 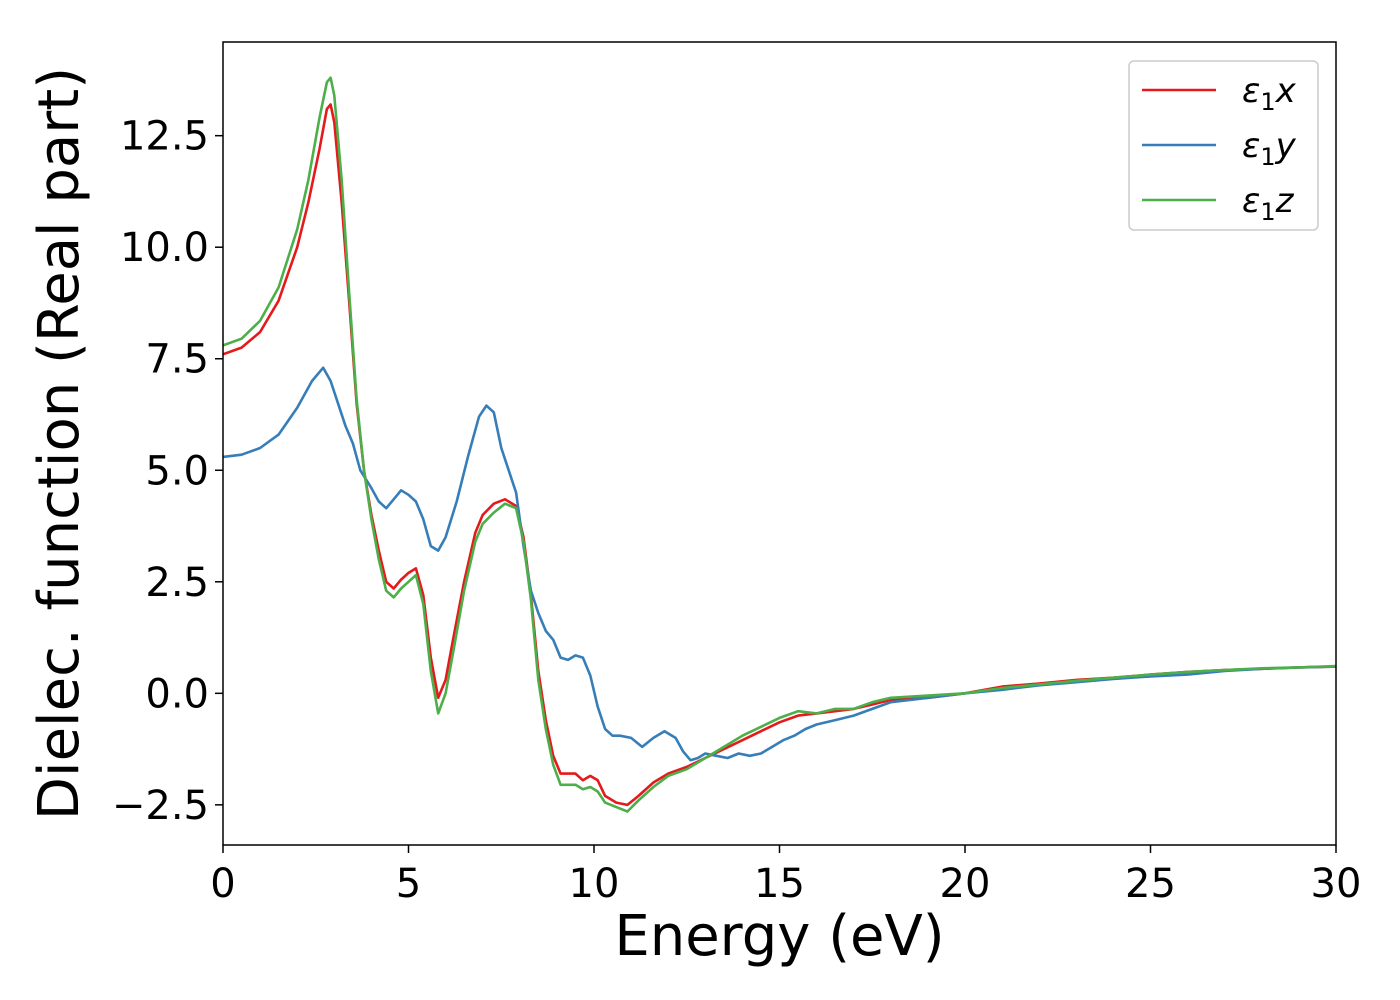 I want to click on y-tick-label: 5.0, so click(x=177, y=471).